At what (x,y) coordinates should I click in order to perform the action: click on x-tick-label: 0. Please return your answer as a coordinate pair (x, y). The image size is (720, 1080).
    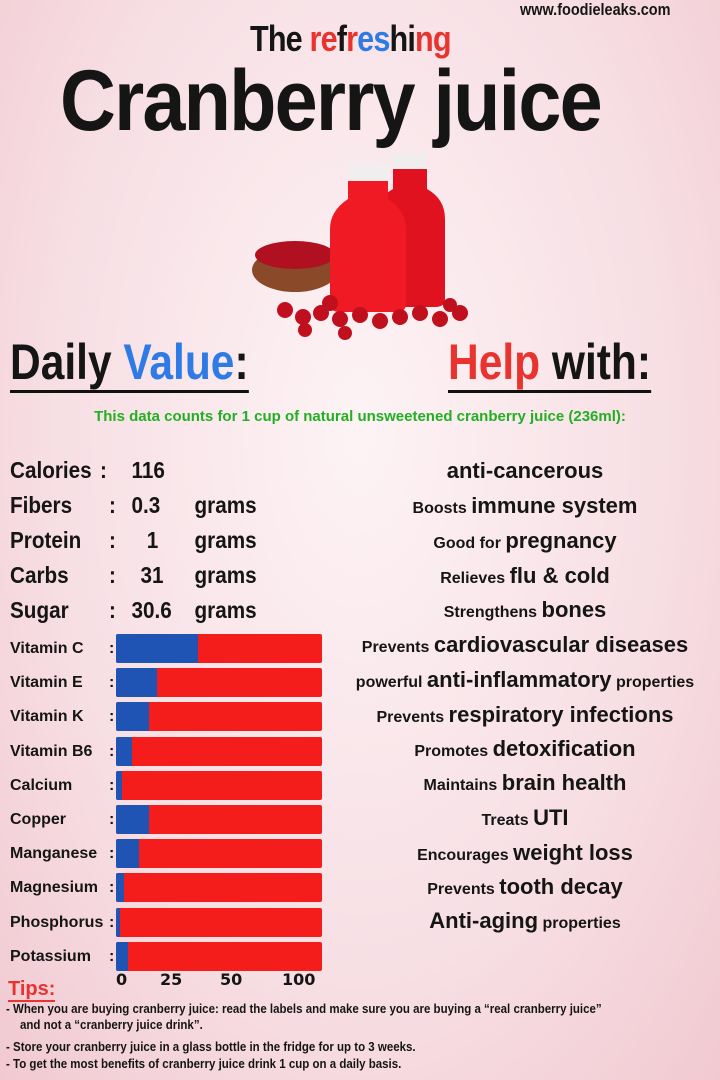
    Looking at the image, I should click on (122, 979).